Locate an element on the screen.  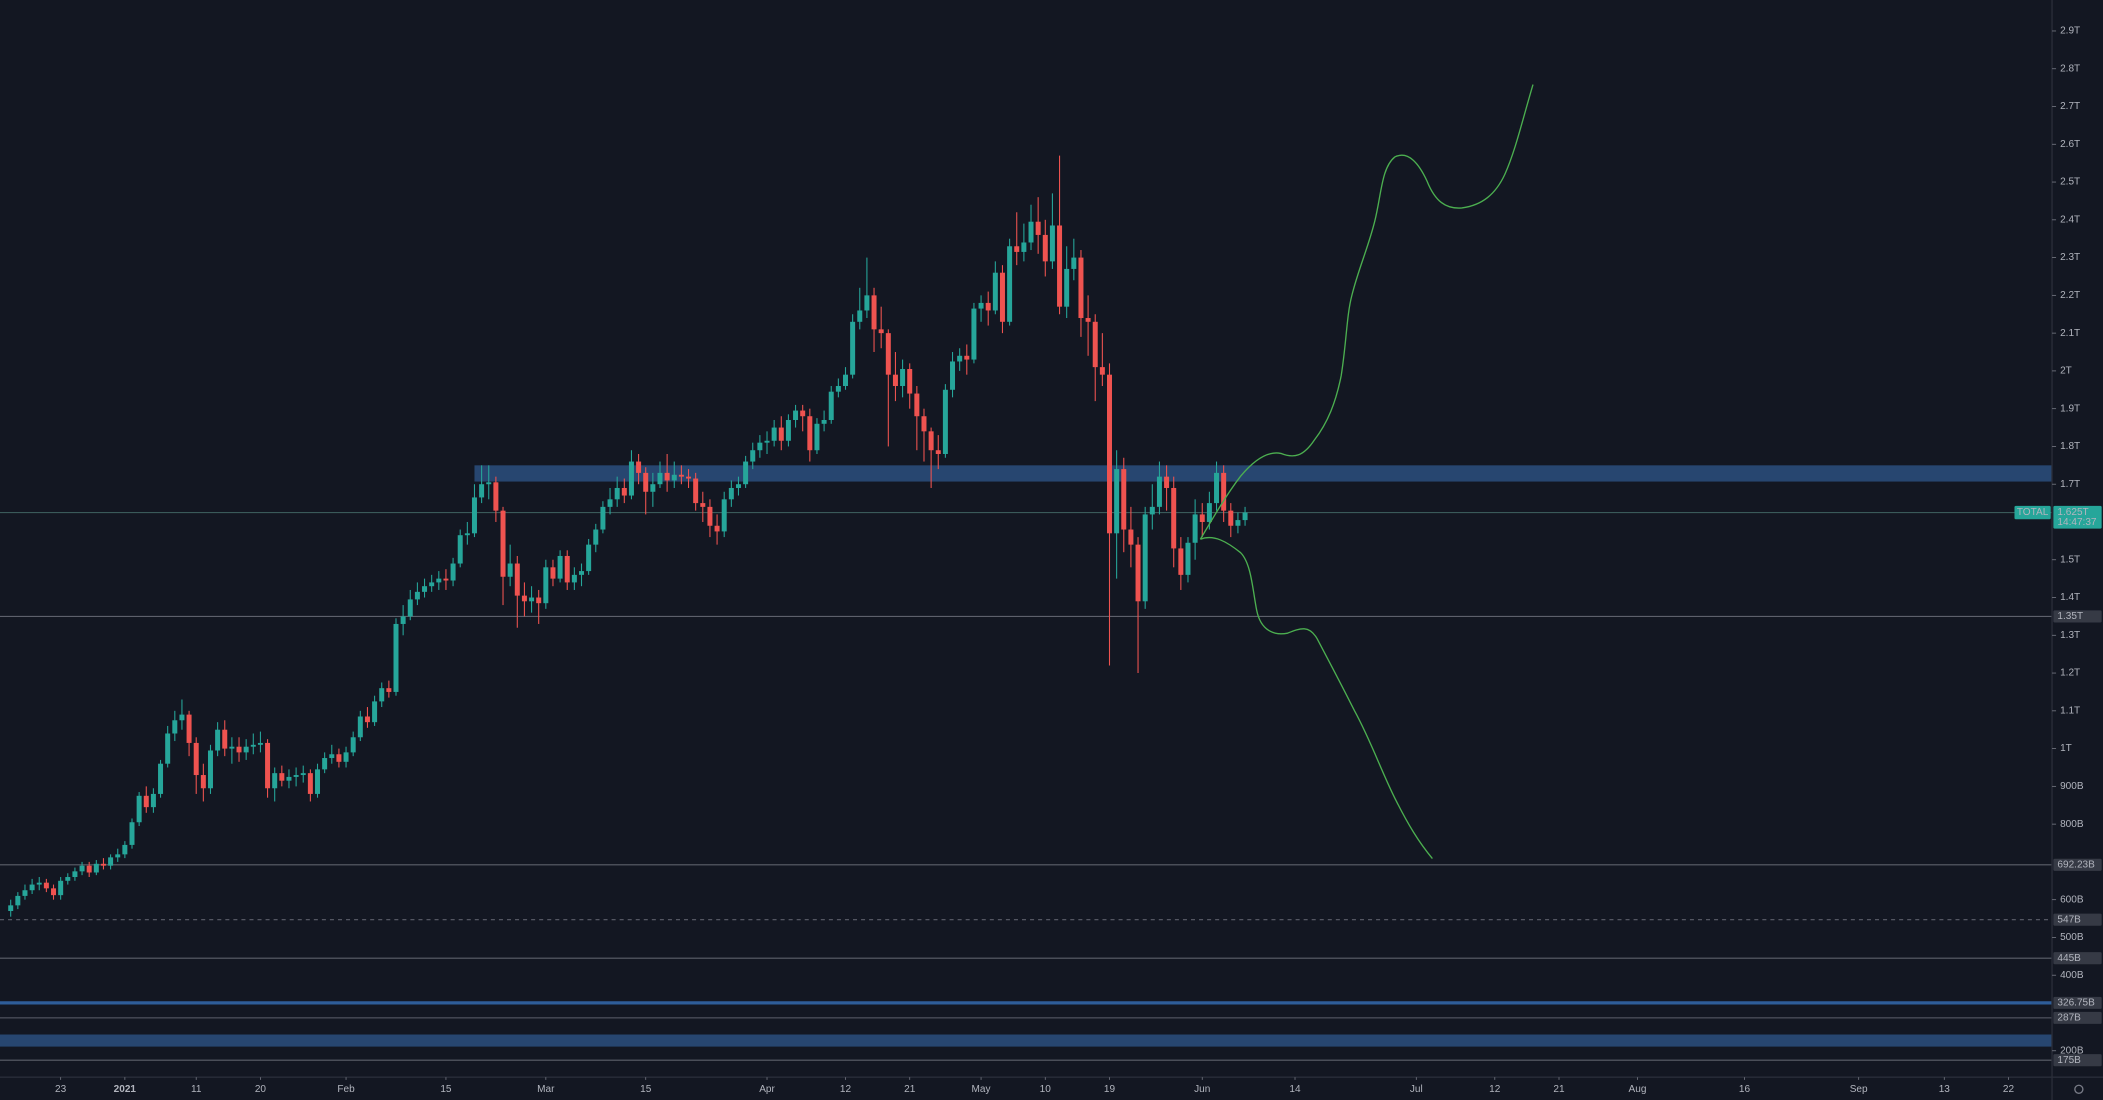
x-tick-label: Feb is located at coordinates (346, 1089).